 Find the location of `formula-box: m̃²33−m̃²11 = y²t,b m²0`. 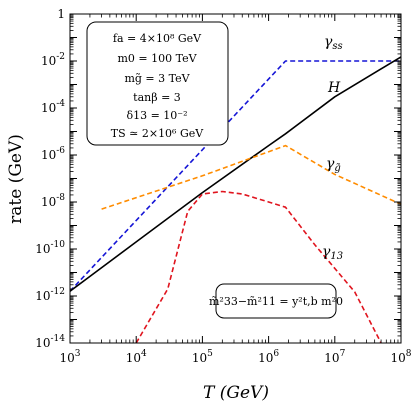

formula-box: m̃²33−m̃²11 = y²t,b m²0 is located at coordinates (276, 301).